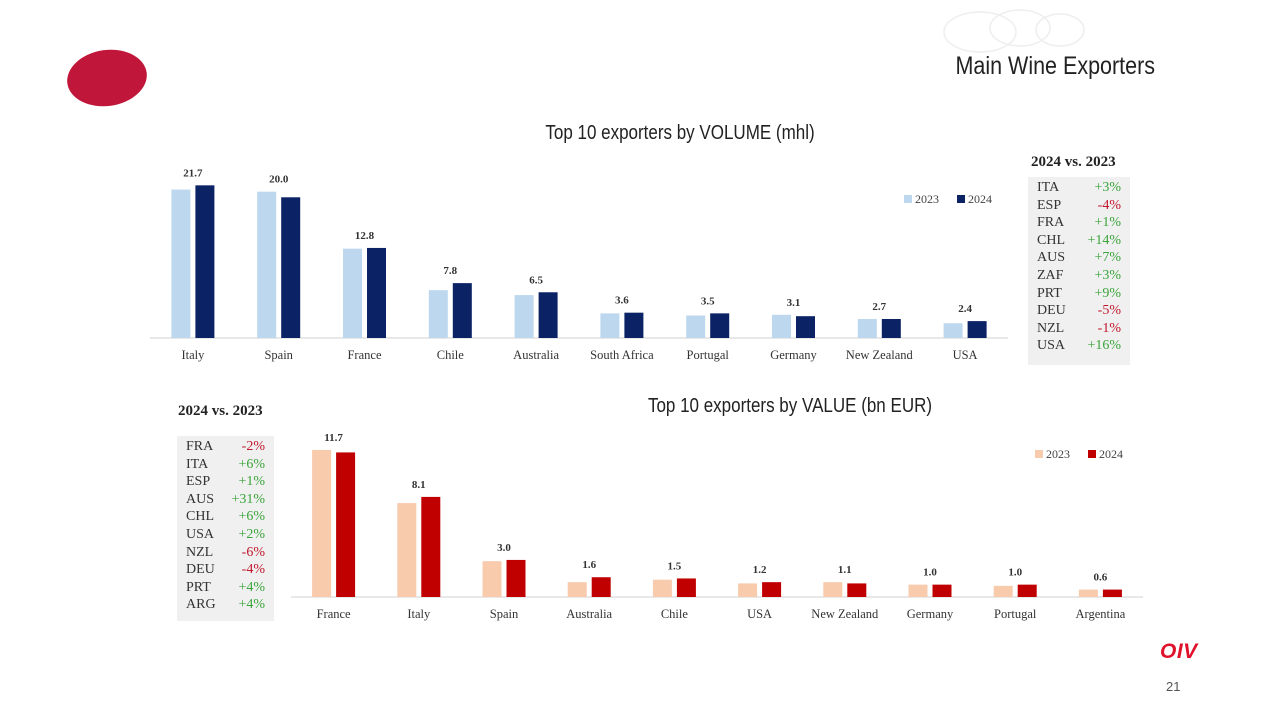 The width and height of the screenshot is (1280, 720). Describe the element at coordinates (662, 588) in the screenshot. I see `bar-2023-chile` at that location.